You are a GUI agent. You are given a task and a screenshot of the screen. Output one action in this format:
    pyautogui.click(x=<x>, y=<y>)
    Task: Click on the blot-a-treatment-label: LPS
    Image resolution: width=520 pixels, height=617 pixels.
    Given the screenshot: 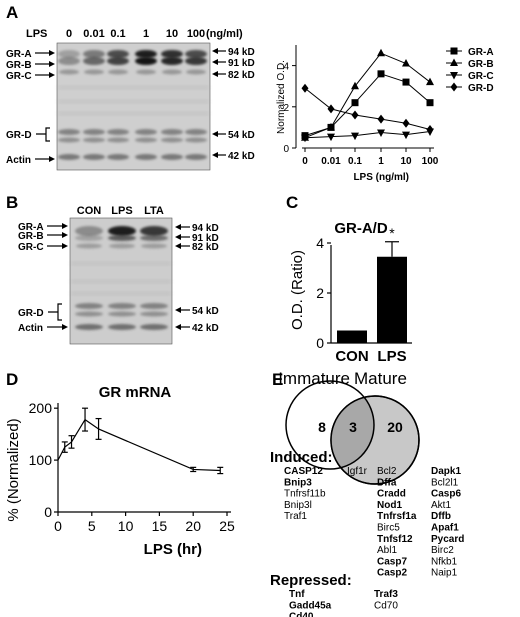 What is the action you would take?
    pyautogui.click(x=36, y=34)
    